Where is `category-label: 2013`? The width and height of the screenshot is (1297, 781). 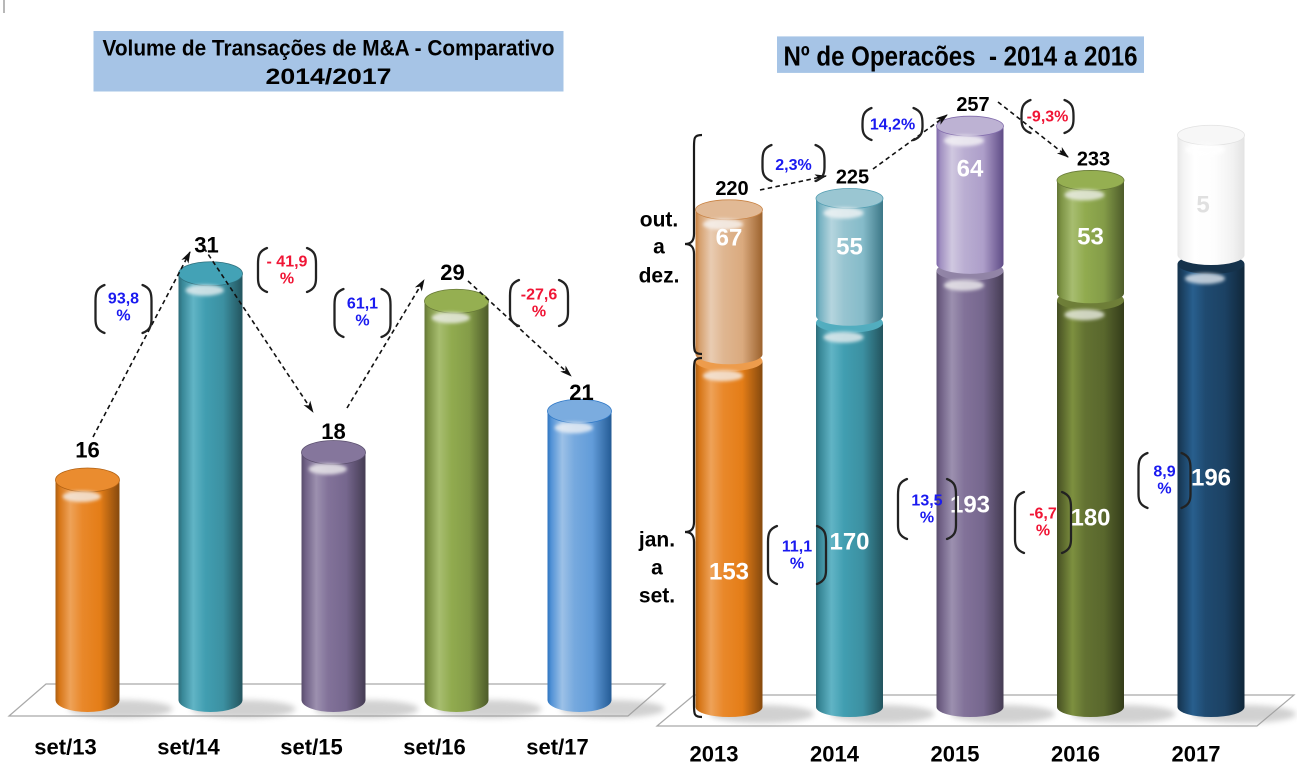
category-label: 2013 is located at coordinates (714, 754).